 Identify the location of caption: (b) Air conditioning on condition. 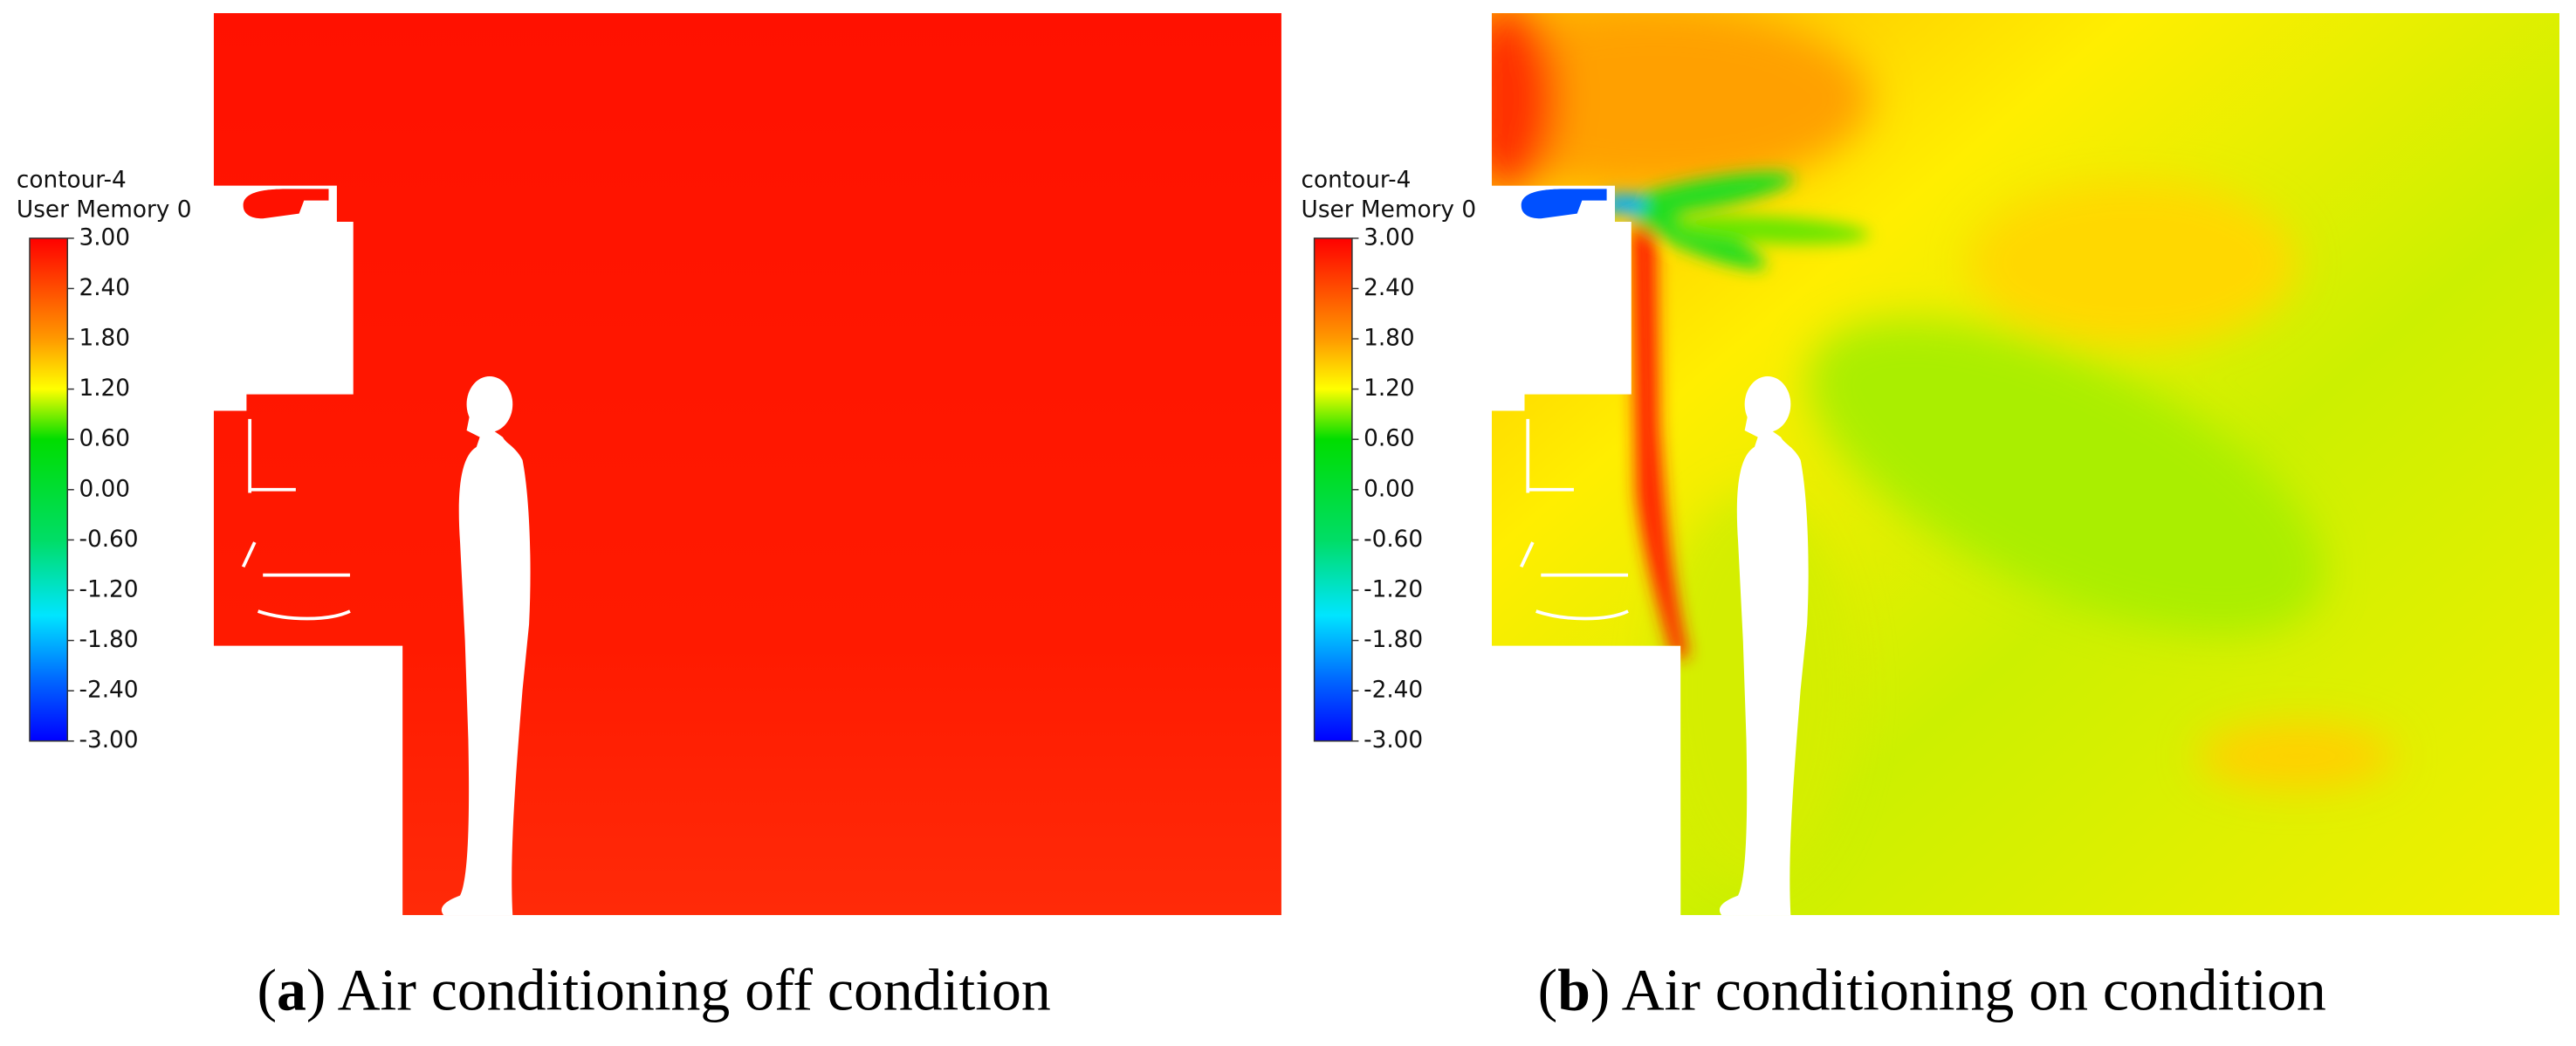
(1932, 990).